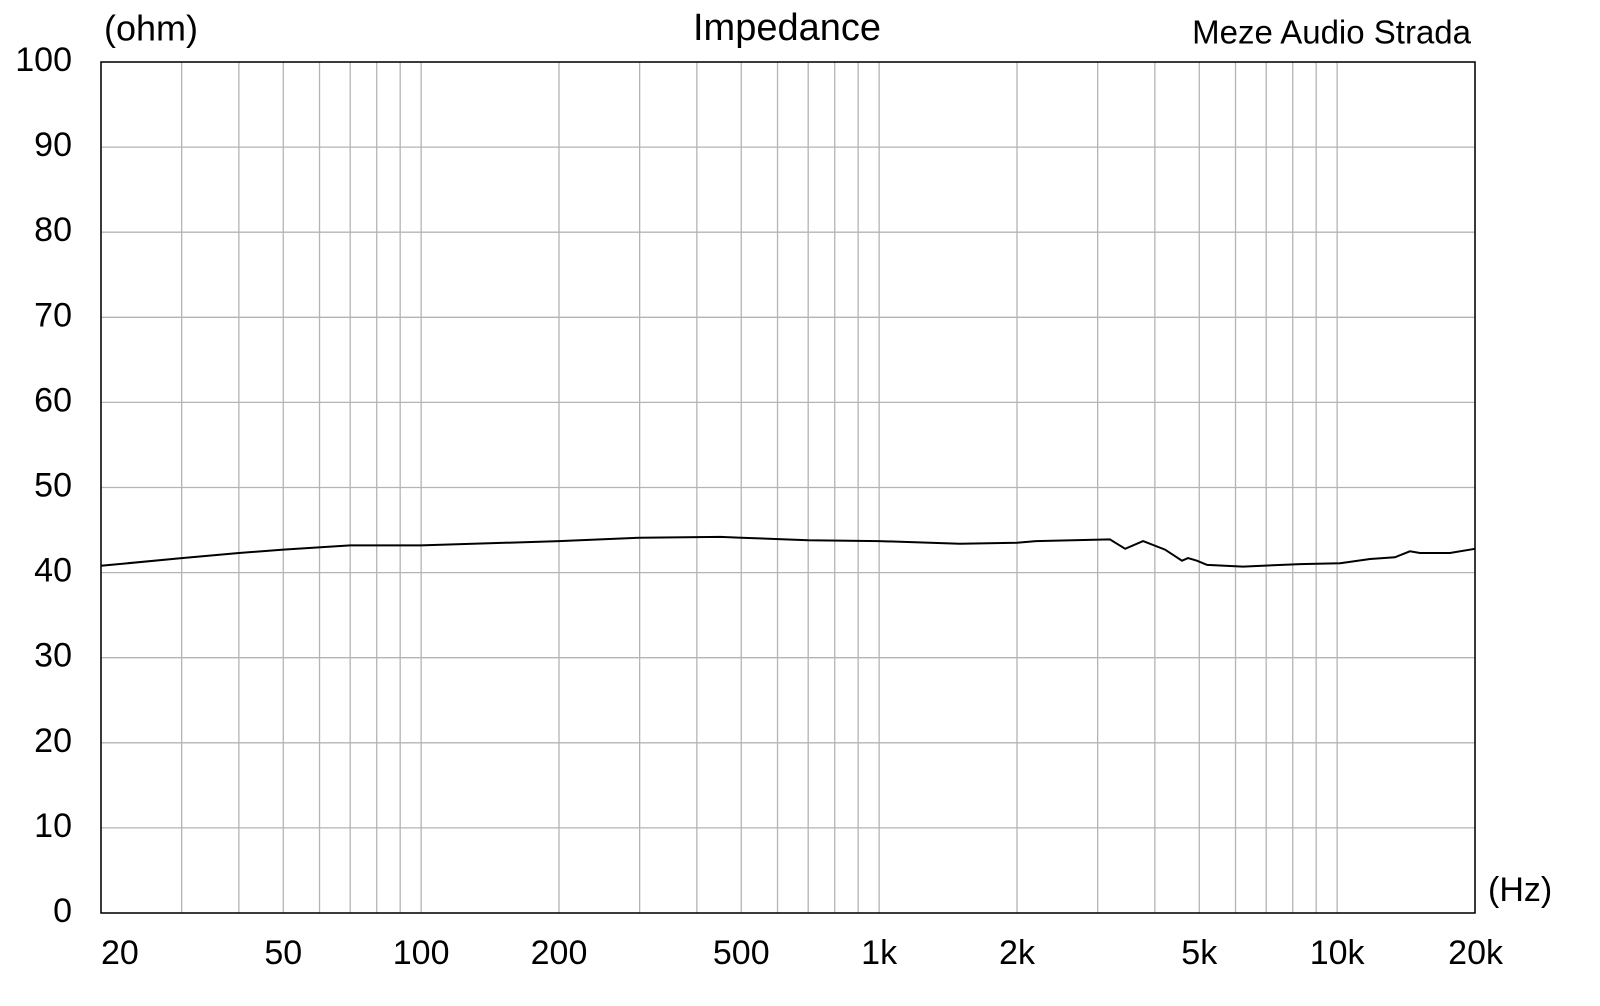 This screenshot has width=1600, height=1006. I want to click on y-axis-label: (ohm), so click(151, 28).